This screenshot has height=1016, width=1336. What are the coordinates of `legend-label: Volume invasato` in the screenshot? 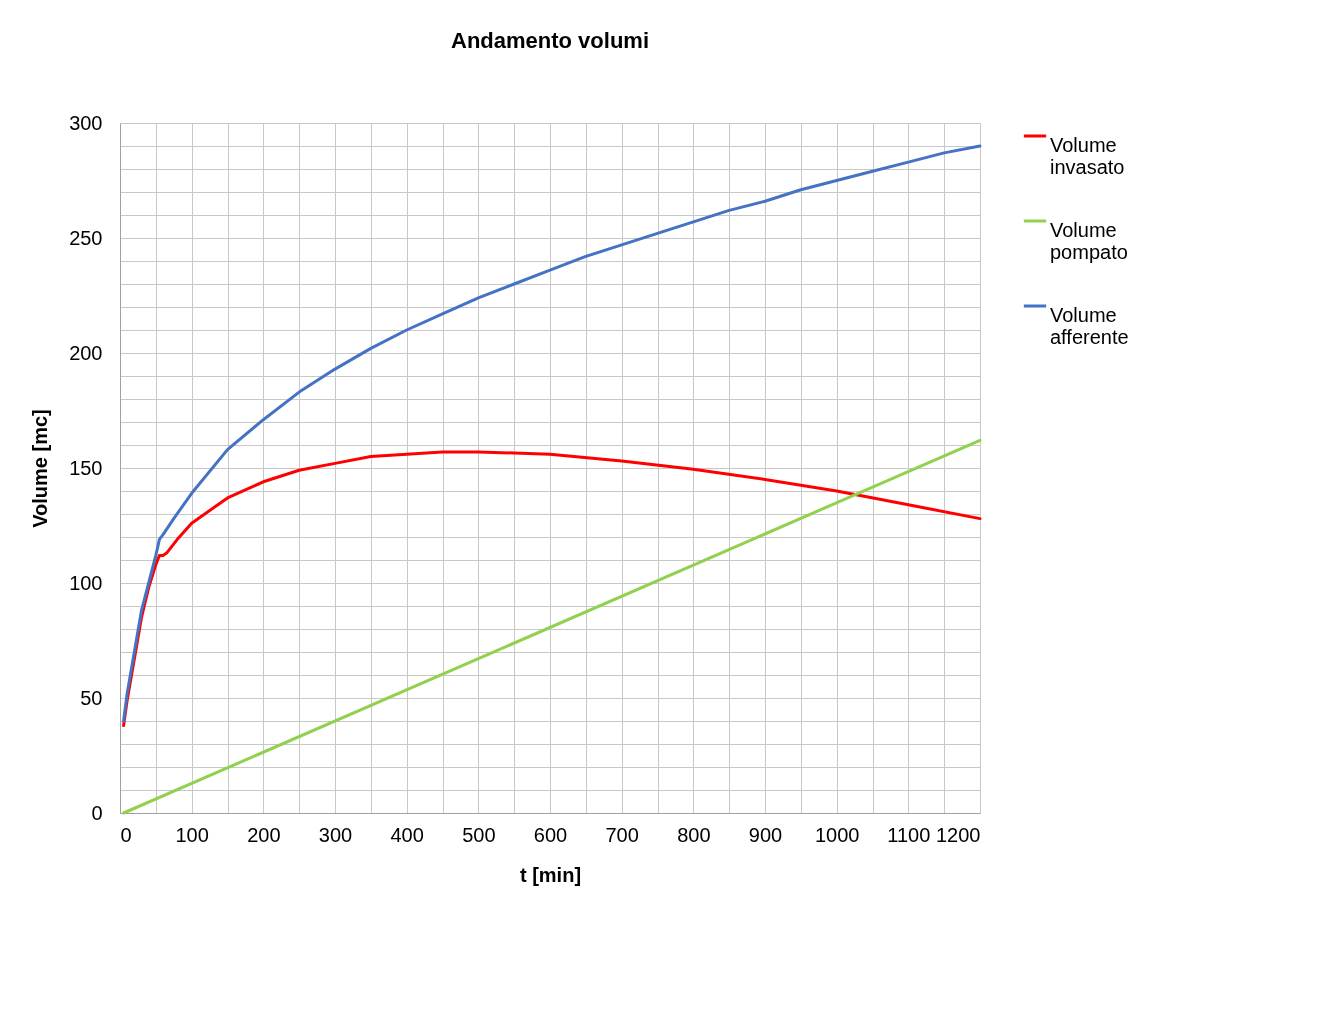 It's located at (1087, 156).